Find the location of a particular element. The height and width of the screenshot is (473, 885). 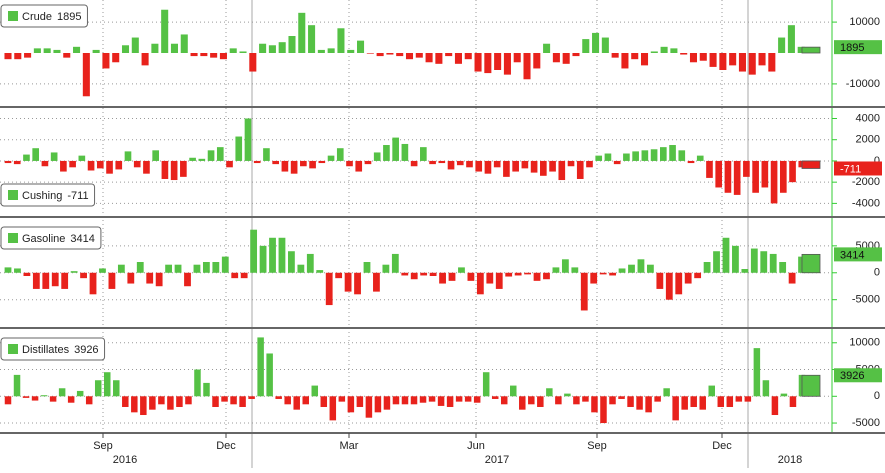

y-tick-label: 0 is located at coordinates (877, 161).